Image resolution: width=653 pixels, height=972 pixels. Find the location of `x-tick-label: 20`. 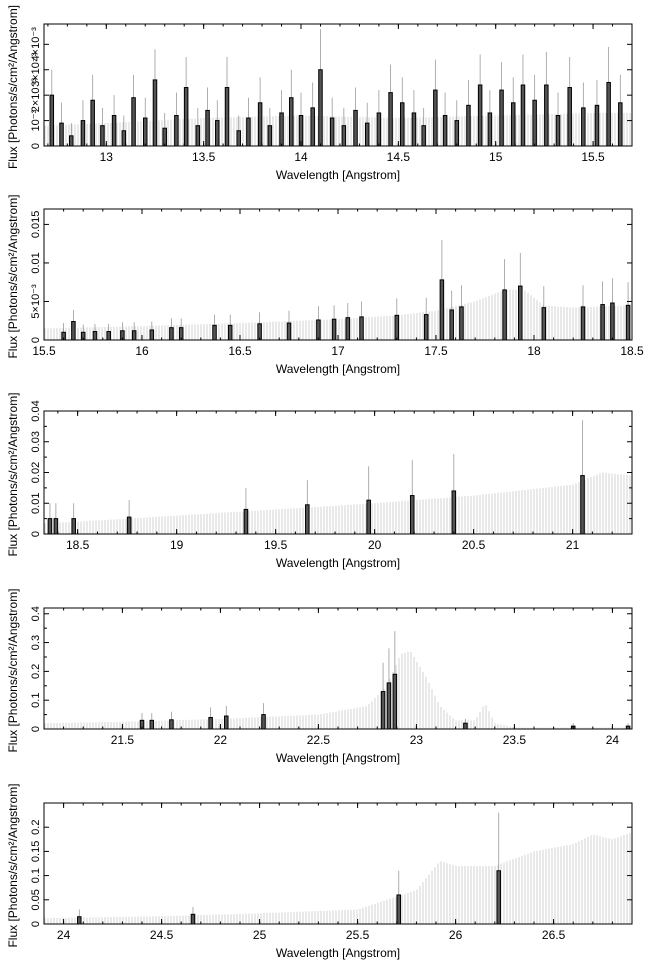

x-tick-label: 20 is located at coordinates (375, 545).